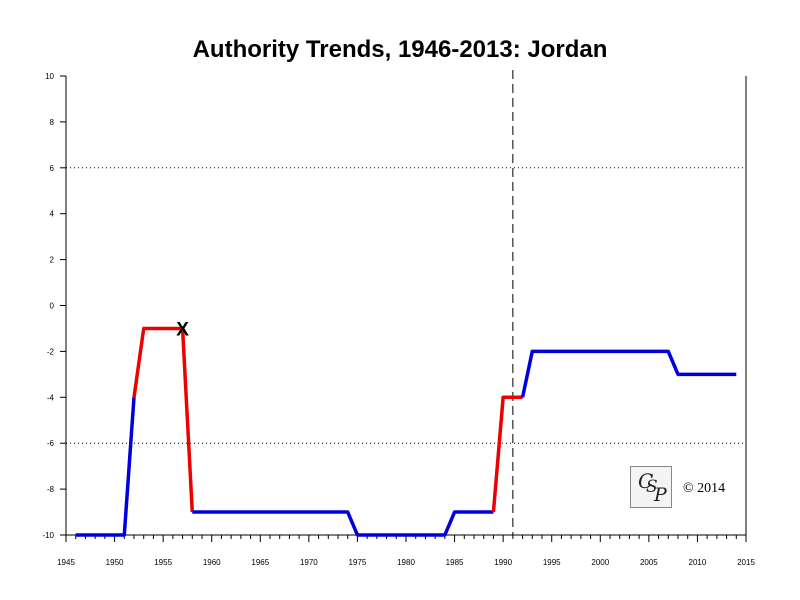  What do you see at coordinates (212, 562) in the screenshot?
I see `x-tick-label: 1960` at bounding box center [212, 562].